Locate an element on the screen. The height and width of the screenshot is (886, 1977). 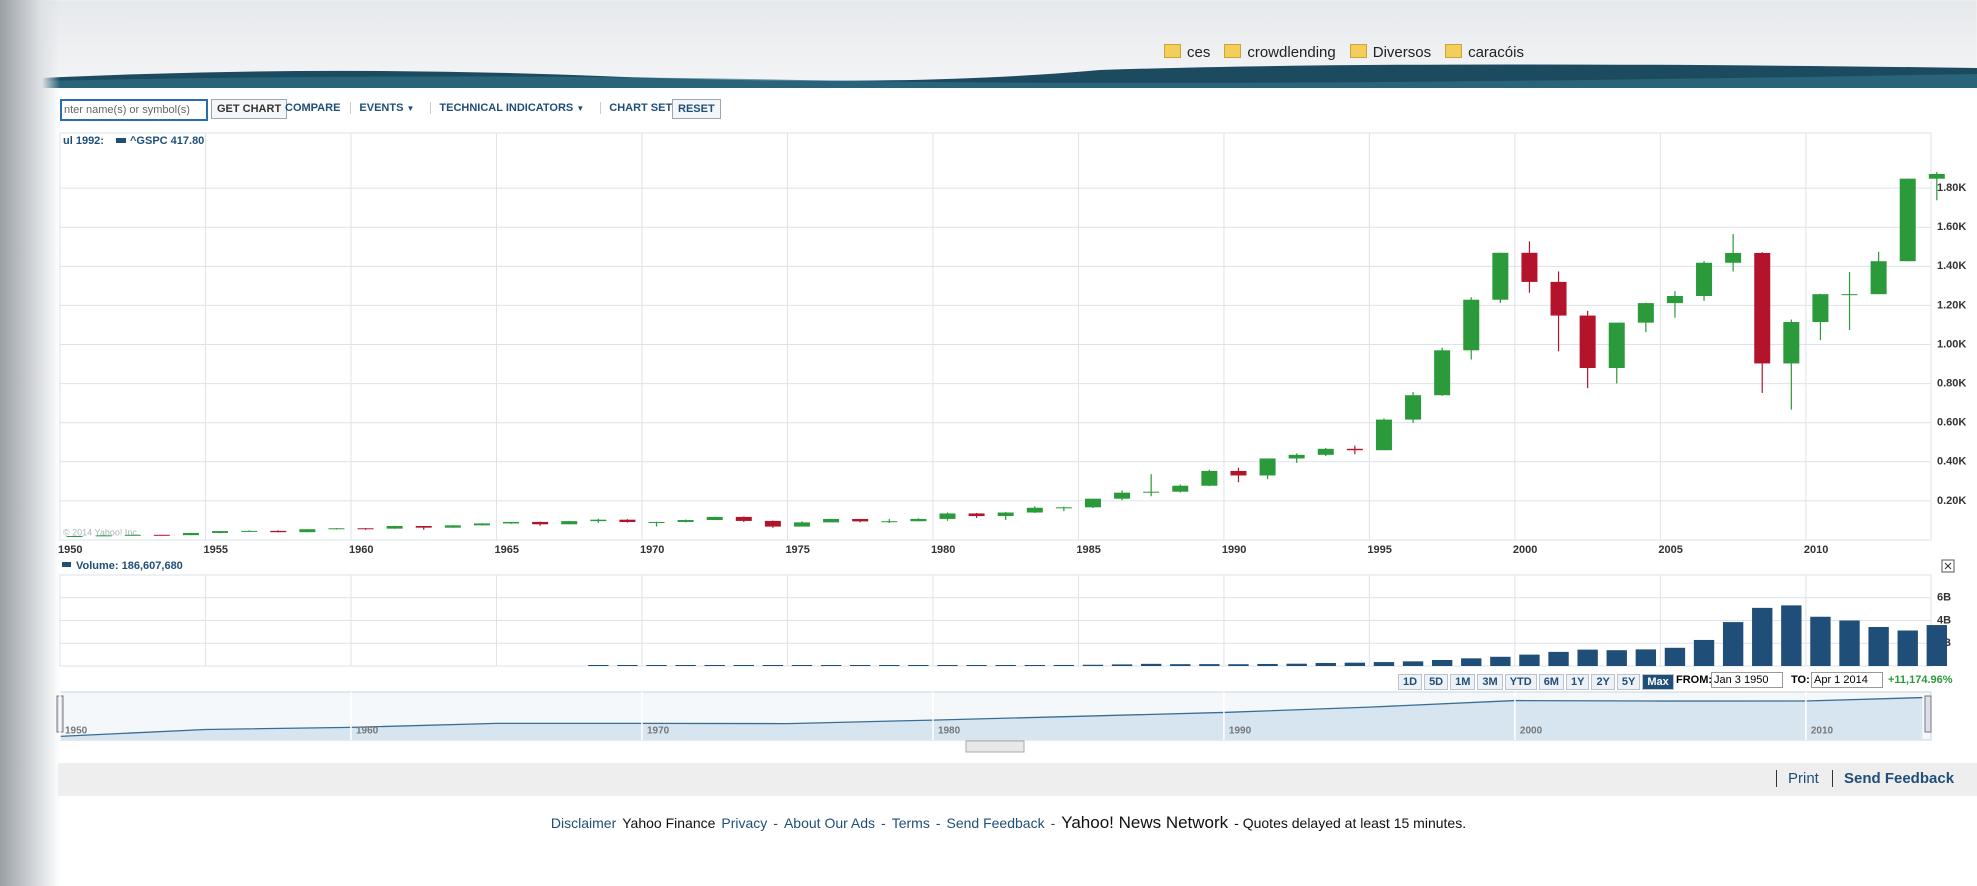
y-tick-label: 1.20K is located at coordinates (1951, 305).